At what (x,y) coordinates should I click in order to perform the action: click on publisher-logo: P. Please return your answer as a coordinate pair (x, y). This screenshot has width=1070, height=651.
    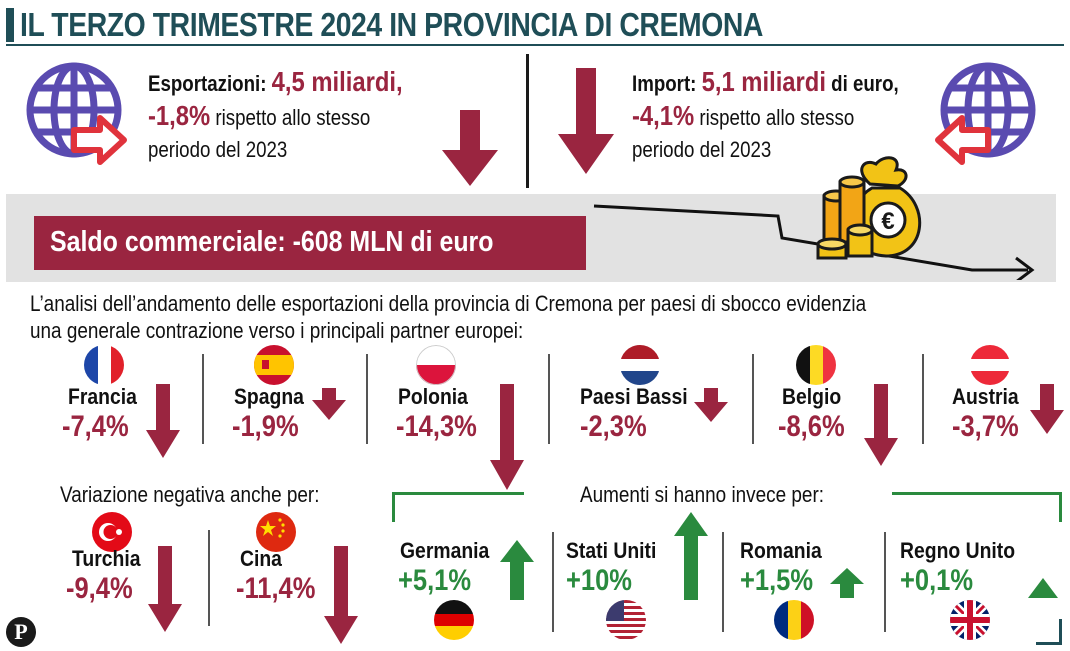
    Looking at the image, I should click on (21, 632).